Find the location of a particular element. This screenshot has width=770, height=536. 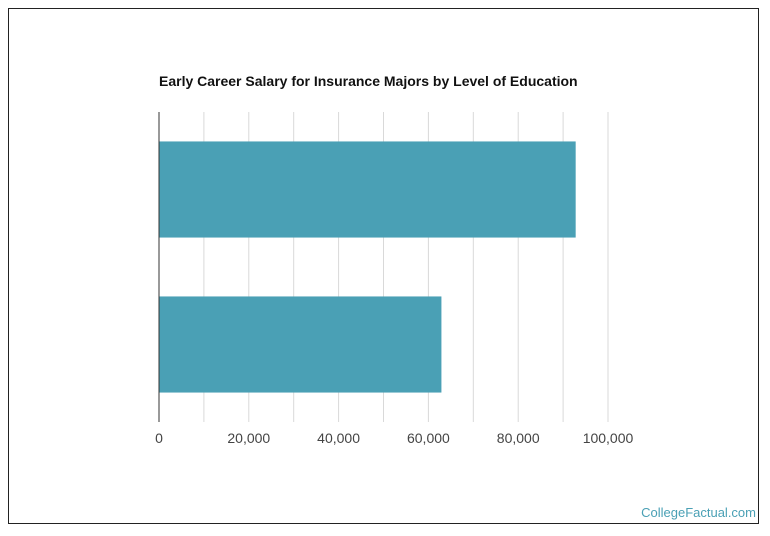

x-tick-label: 60,000 is located at coordinates (428, 438).